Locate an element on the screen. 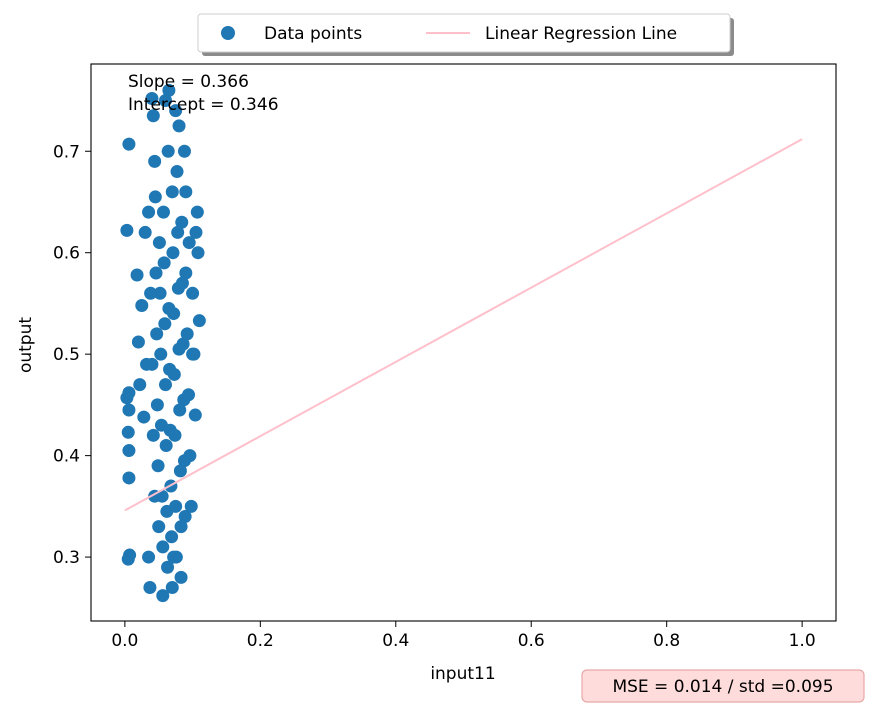  y-tick-label: 0.4 is located at coordinates (66, 457).